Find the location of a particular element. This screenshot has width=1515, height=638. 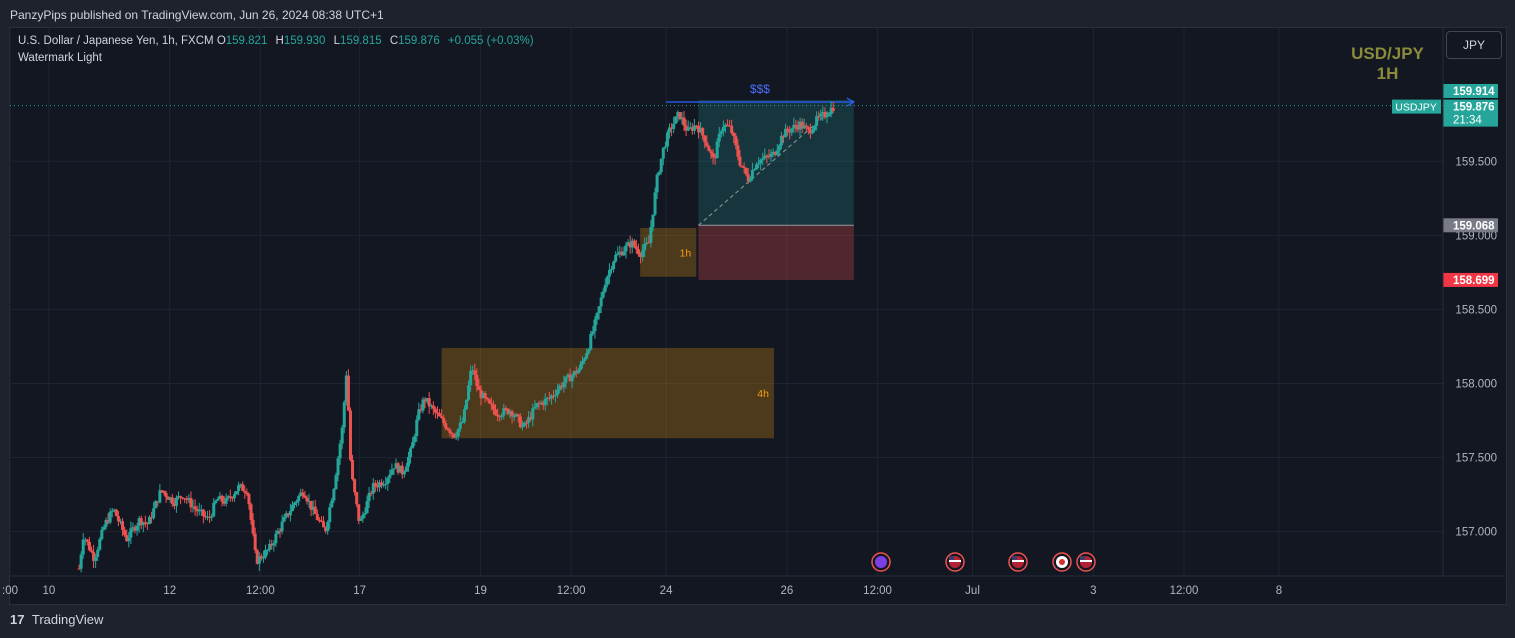

high-value: 159.930 is located at coordinates (304, 41).